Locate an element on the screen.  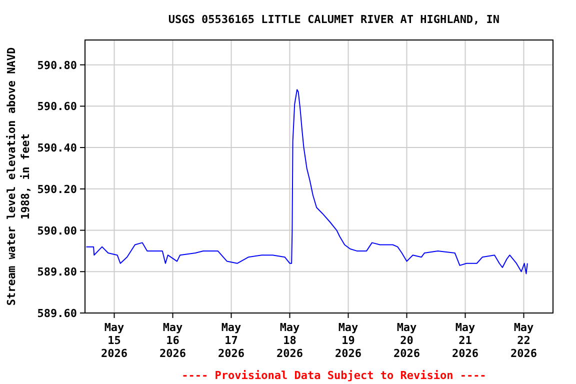
x-tick-label: May 22 2026 is located at coordinates (524, 340).